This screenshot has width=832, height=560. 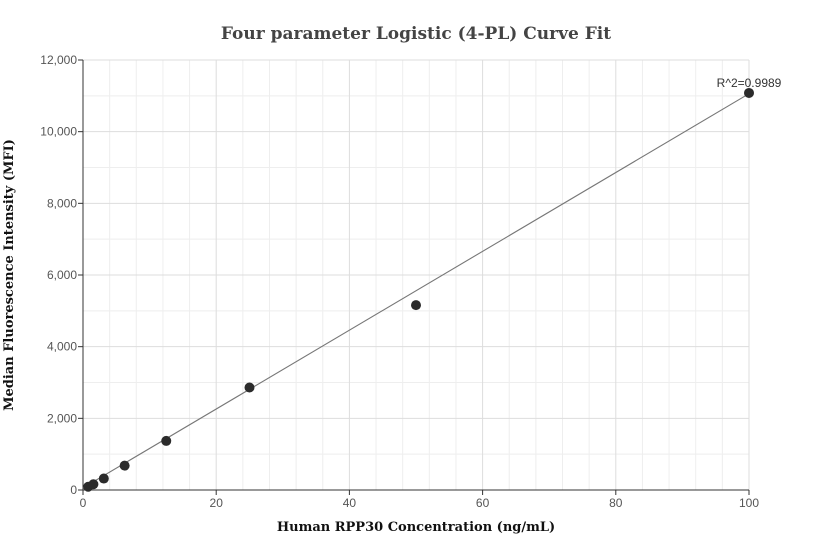 I want to click on x-tick-label: 40, so click(x=350, y=503).